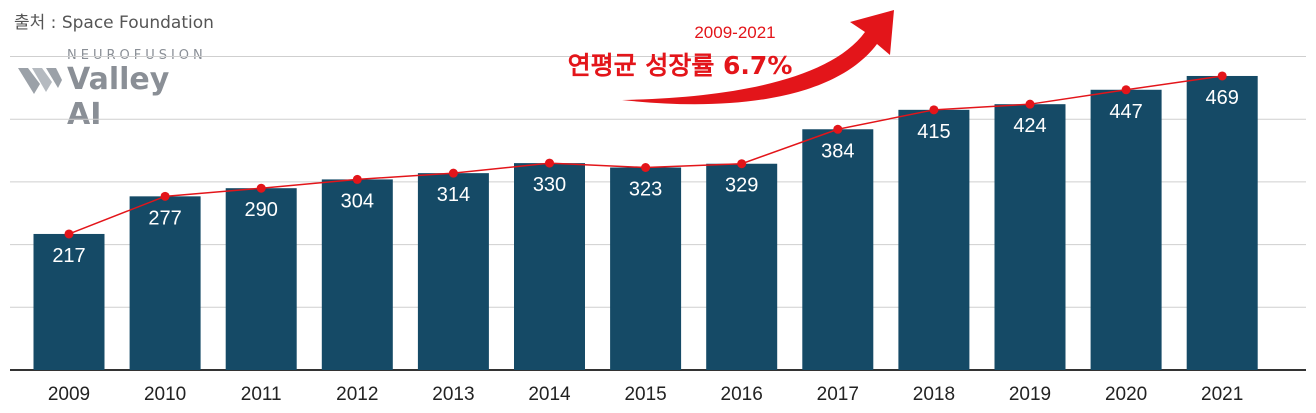  I want to click on trend-point-2011, so click(261, 188).